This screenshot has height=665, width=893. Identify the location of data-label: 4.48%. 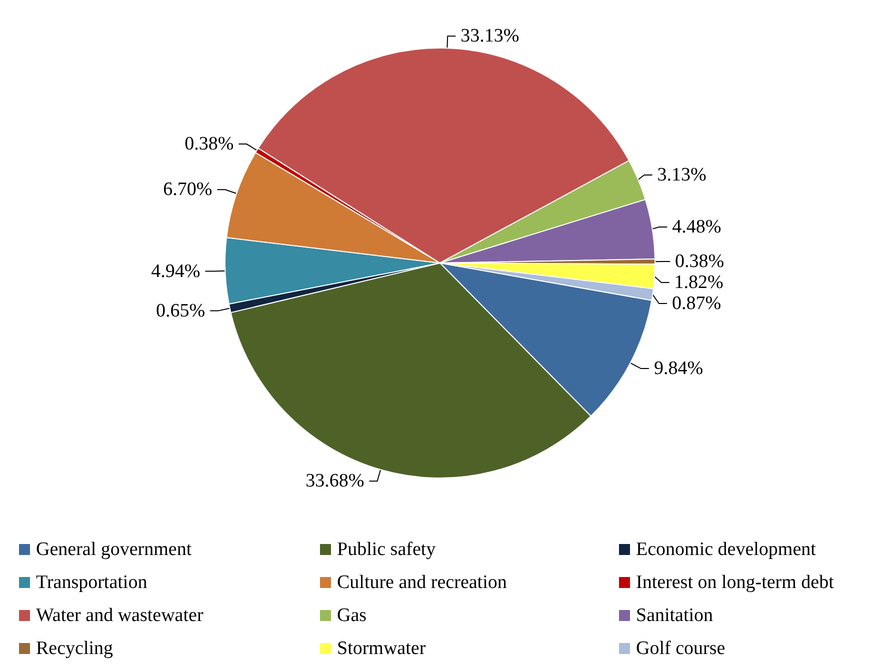
(697, 227).